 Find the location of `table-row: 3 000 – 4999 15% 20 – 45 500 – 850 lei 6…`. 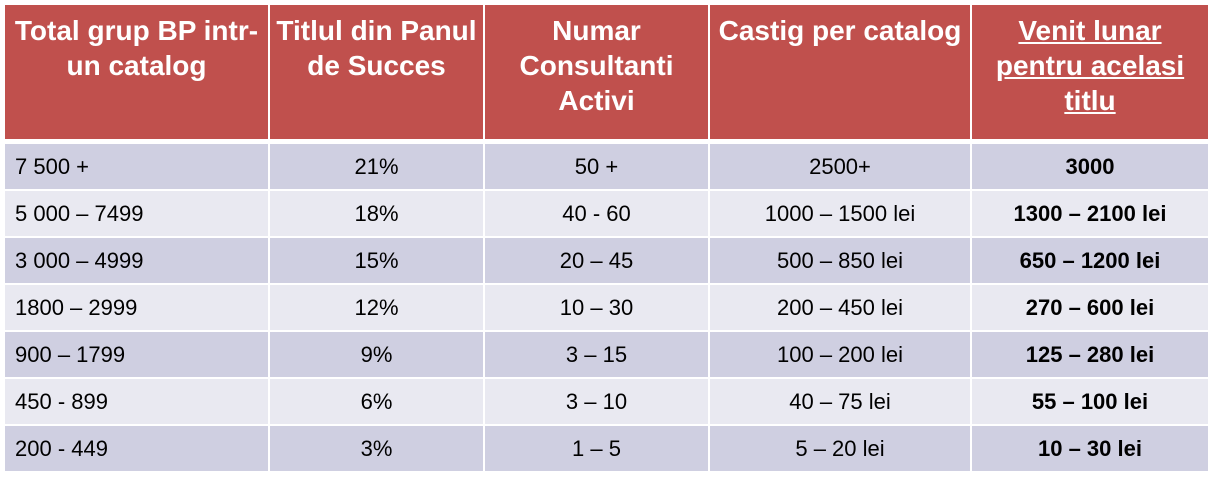

table-row: 3 000 – 4999 15% 20 – 45 500 – 850 lei 6… is located at coordinates (606, 259).